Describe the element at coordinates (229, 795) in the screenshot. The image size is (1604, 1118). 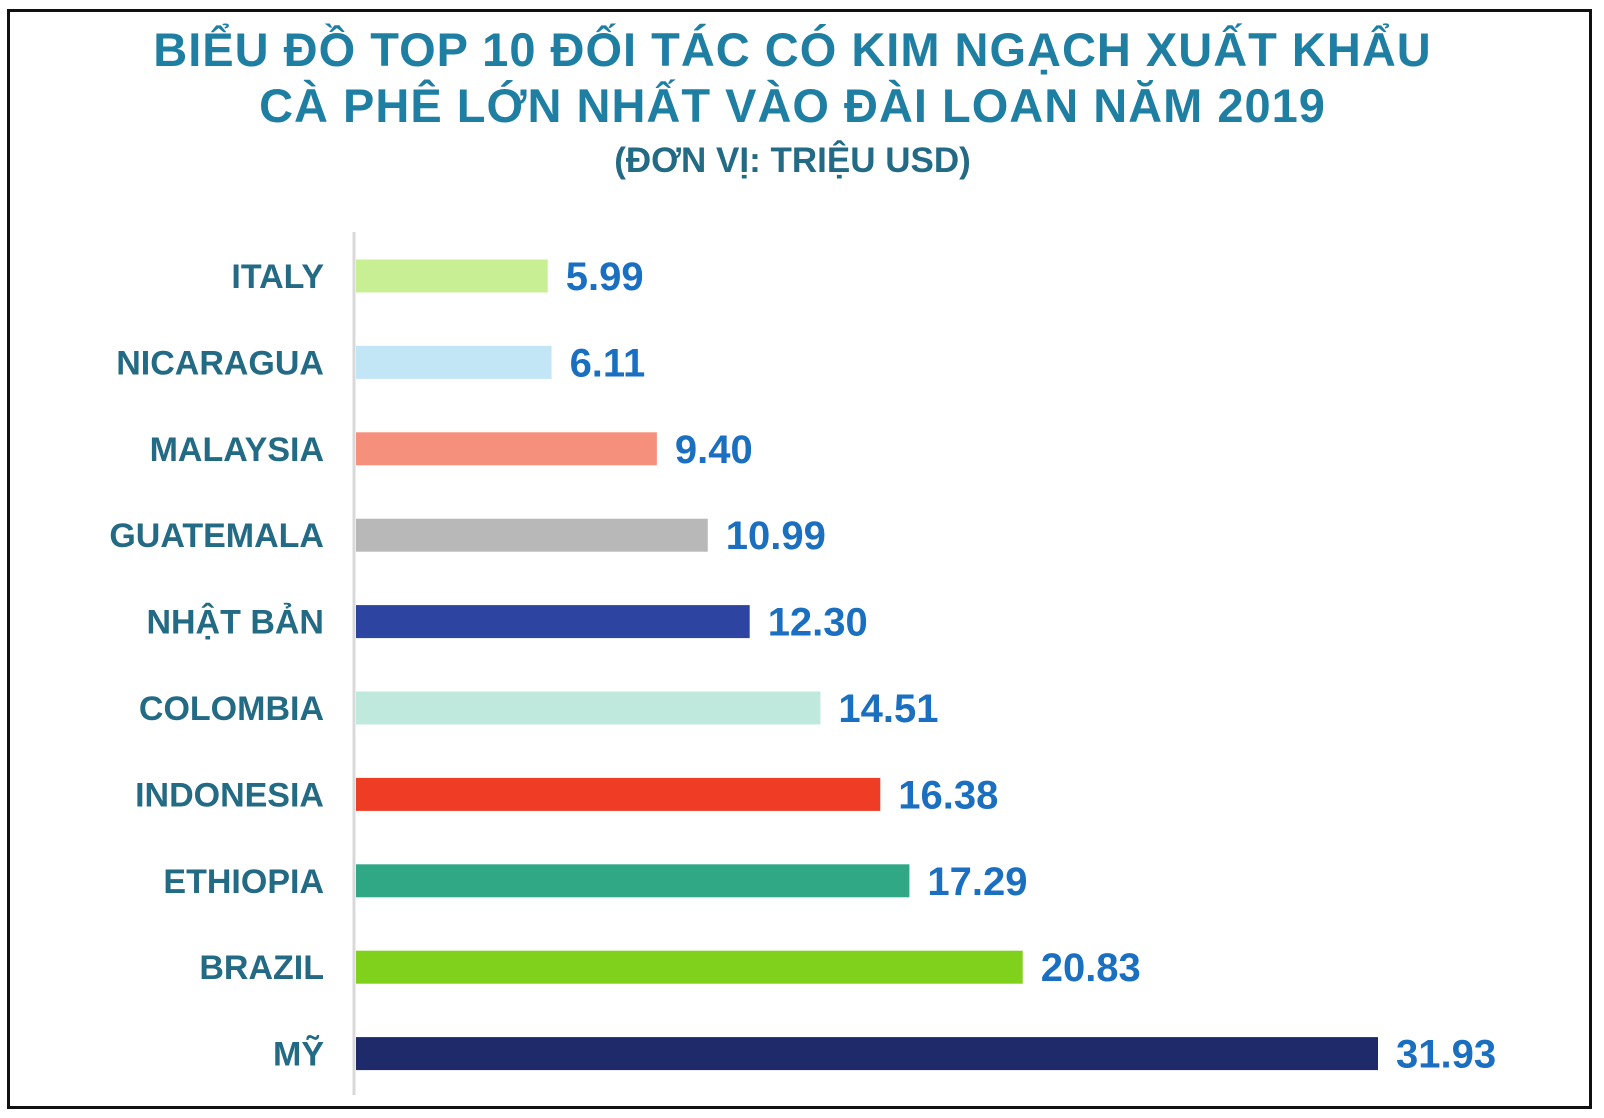
I see `category-label: INDONESIA` at that location.